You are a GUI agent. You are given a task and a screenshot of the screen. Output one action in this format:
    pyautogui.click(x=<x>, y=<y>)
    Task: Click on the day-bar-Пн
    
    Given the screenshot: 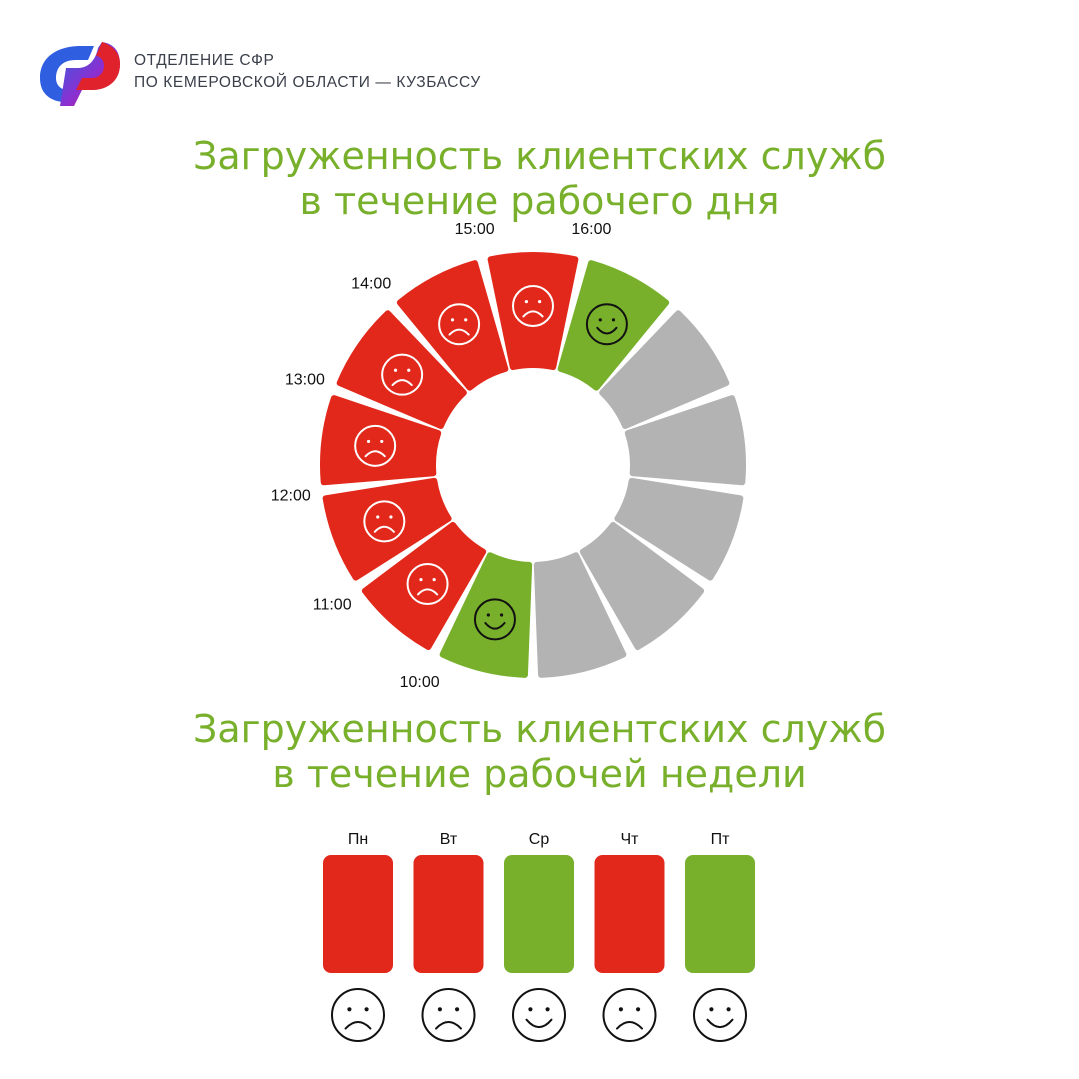 What is the action you would take?
    pyautogui.click(x=358, y=914)
    